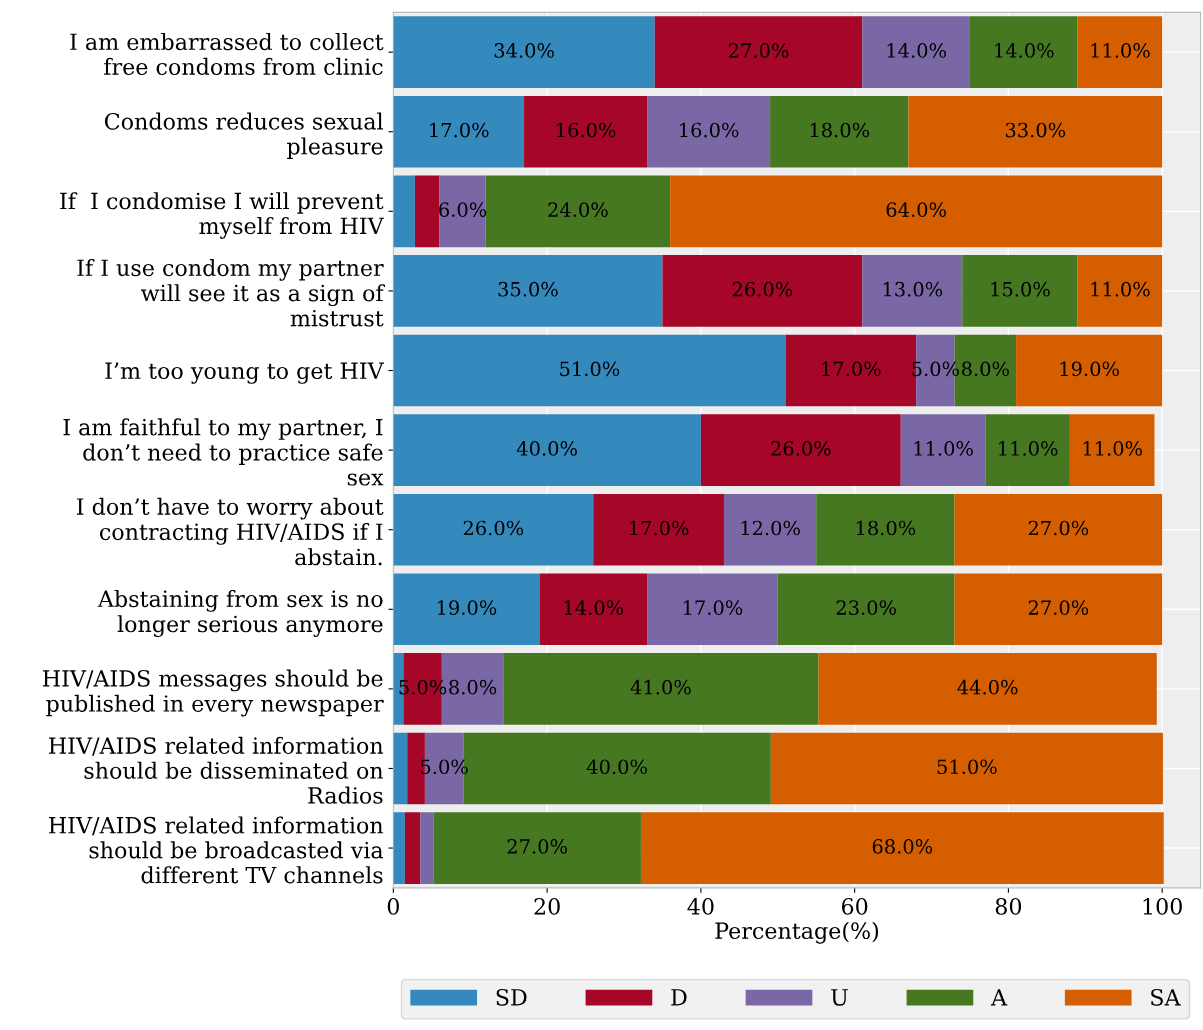  What do you see at coordinates (854, 906) in the screenshot?
I see `x-tick-label: 60` at bounding box center [854, 906].